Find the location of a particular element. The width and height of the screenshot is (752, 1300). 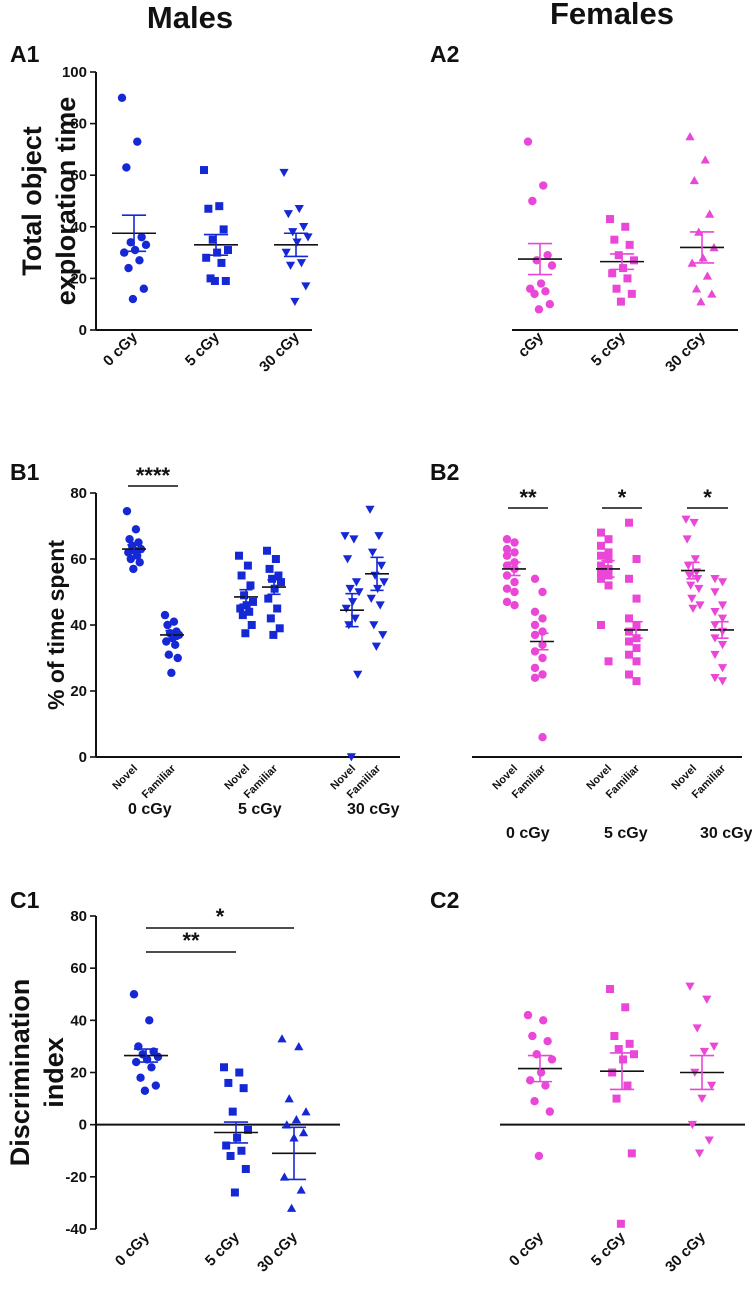

y-tick-label-c1-5: 60 is located at coordinates (78, 968).